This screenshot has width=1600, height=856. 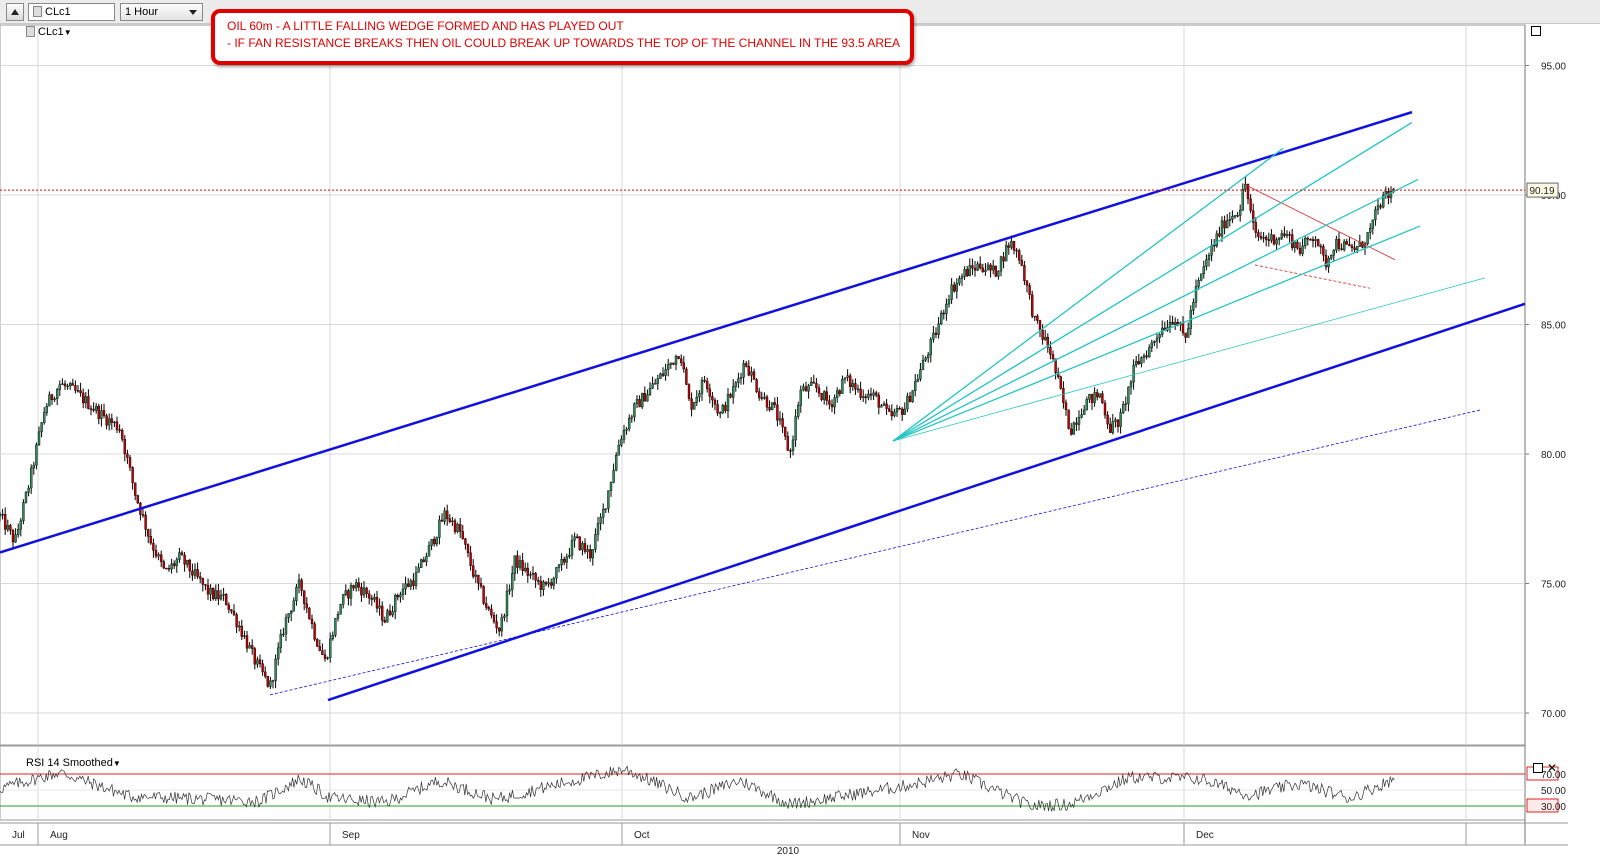 I want to click on collapse-toolbar-button, so click(x=15, y=12).